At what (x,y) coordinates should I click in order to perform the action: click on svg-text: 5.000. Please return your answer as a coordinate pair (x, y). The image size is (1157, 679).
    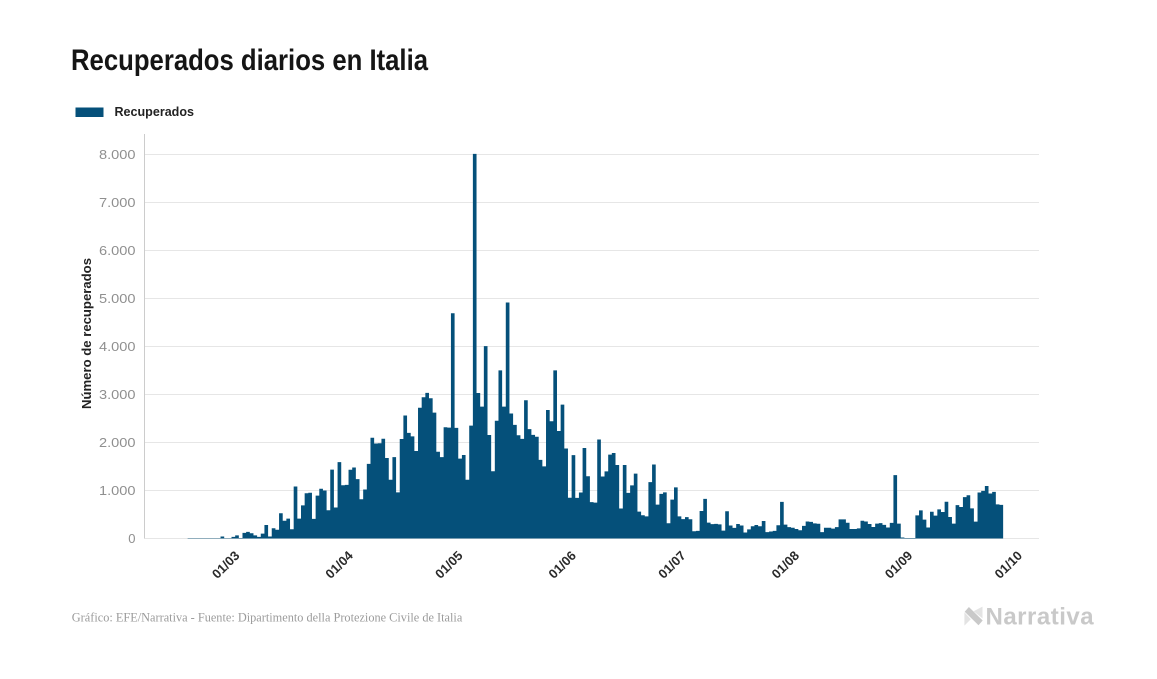
    Looking at the image, I should click on (117, 298).